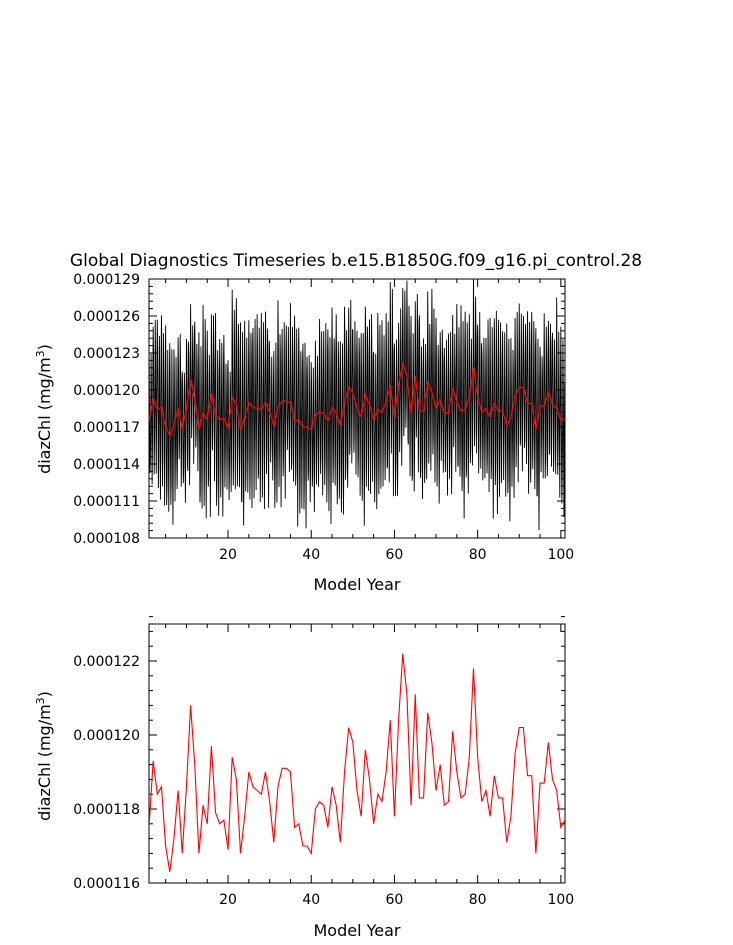  Describe the element at coordinates (560, 555) in the screenshot. I see `top-x-tick-label: 100` at that location.